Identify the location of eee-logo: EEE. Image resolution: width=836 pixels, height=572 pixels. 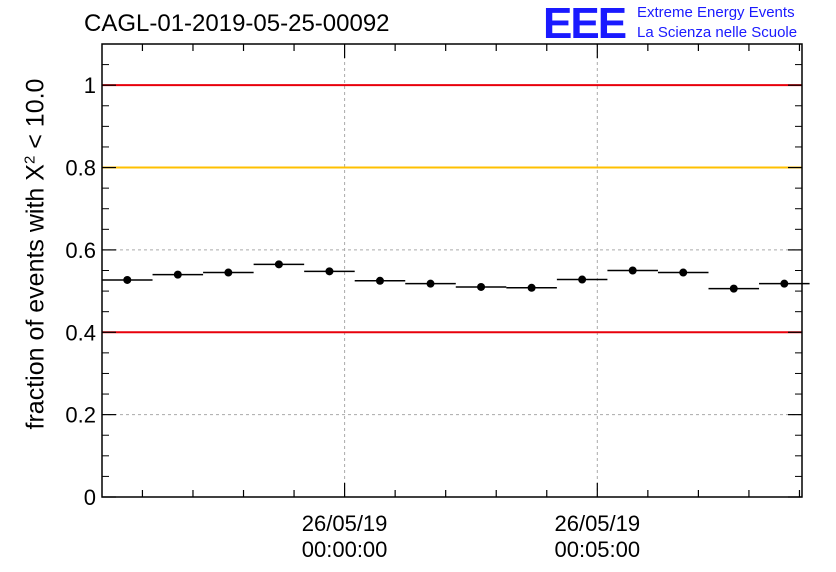
(585, 24).